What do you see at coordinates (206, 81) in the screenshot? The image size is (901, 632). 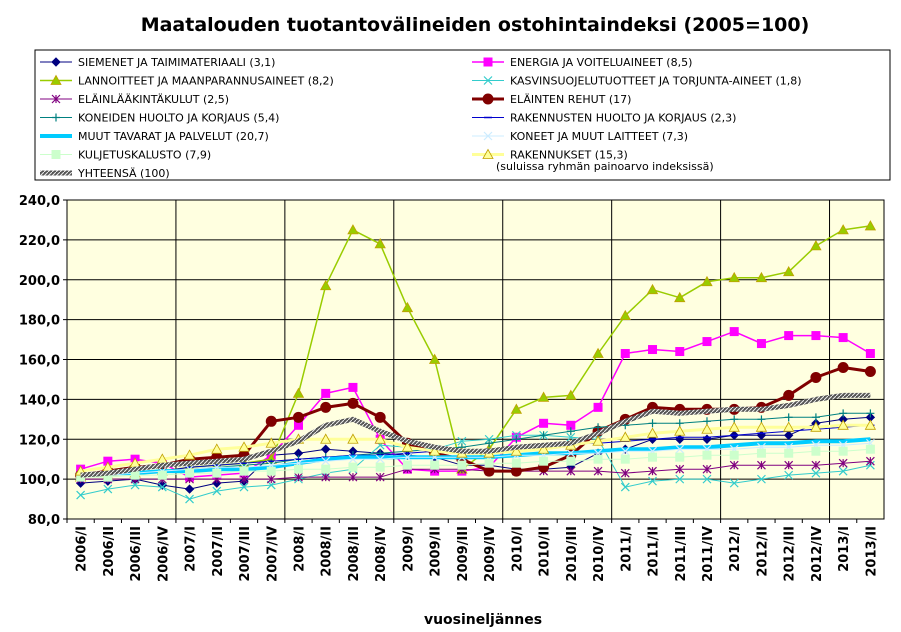 I see `legend-label: LANNOITTEET JA MAANPARANNUSAINEET (8,2)` at bounding box center [206, 81].